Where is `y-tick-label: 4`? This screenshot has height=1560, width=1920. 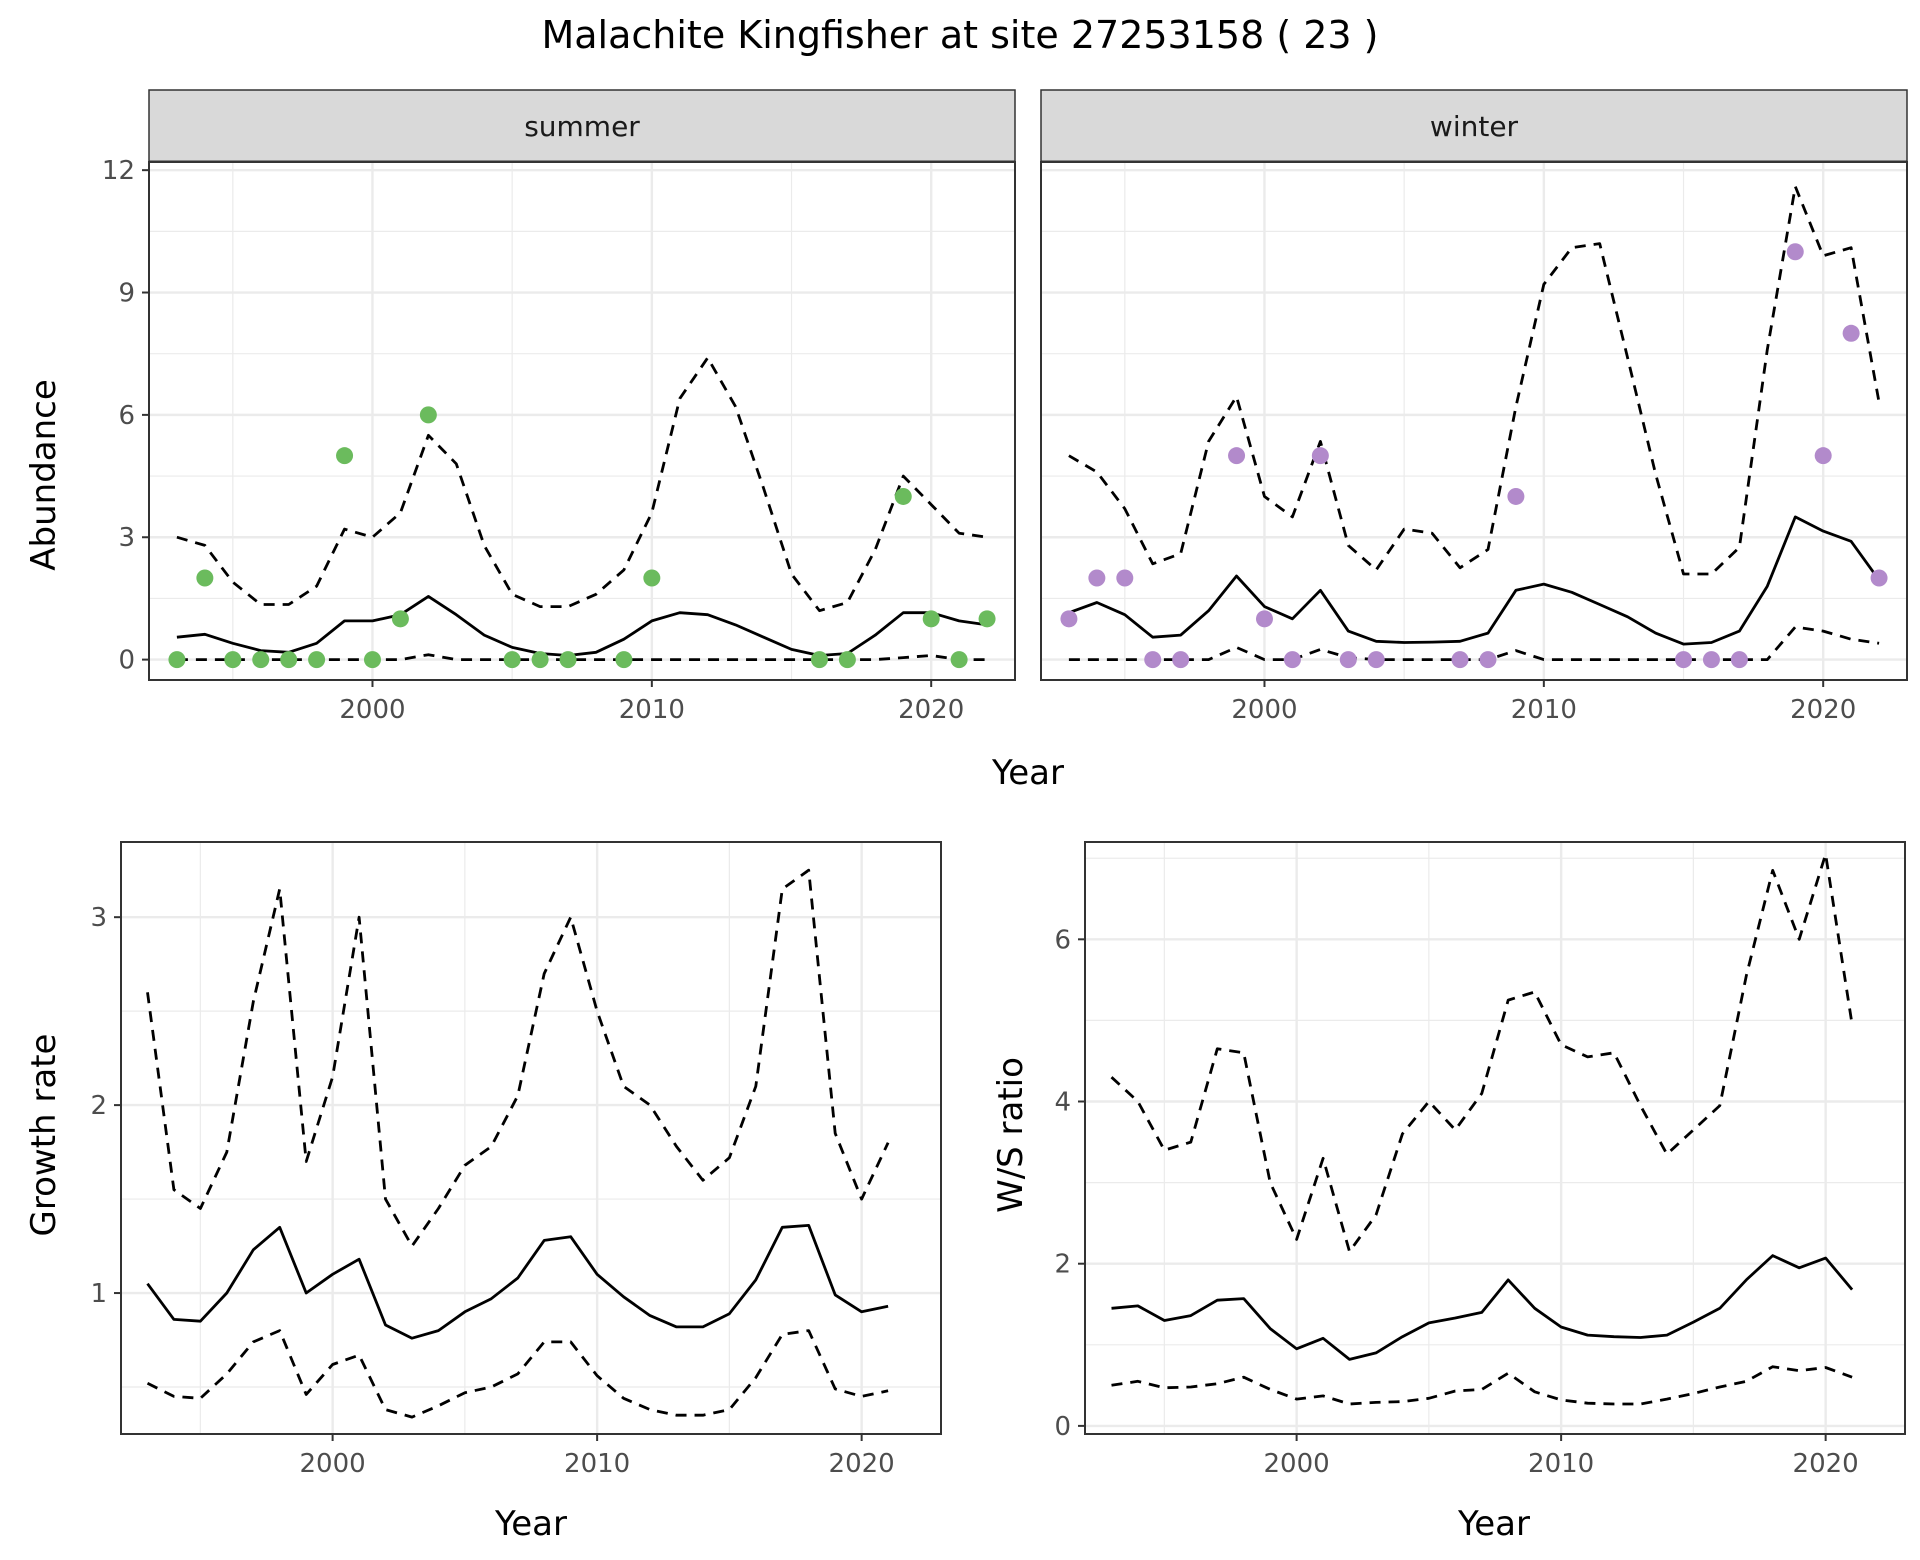
y-tick-label: 4 is located at coordinates (1062, 1103).